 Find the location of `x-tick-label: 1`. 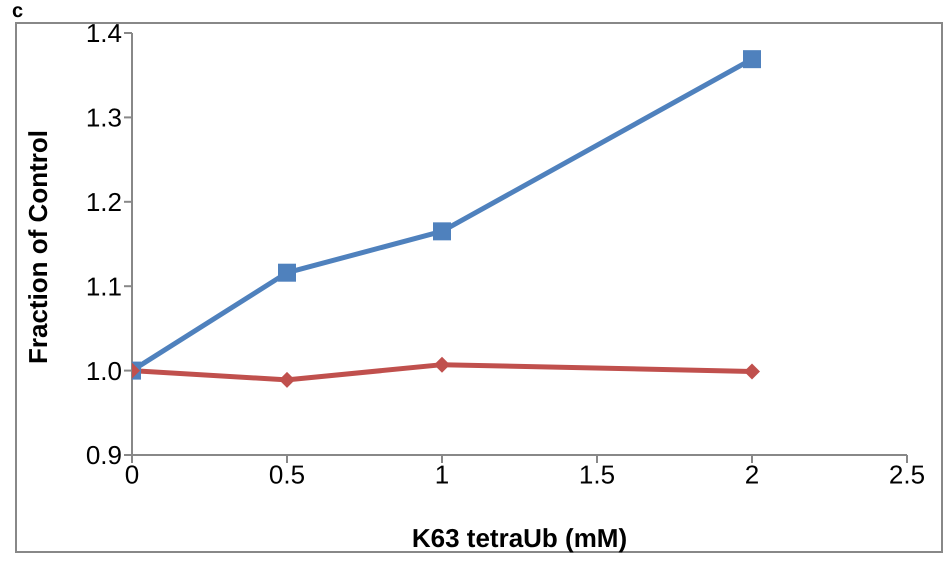

x-tick-label: 1 is located at coordinates (442, 474).